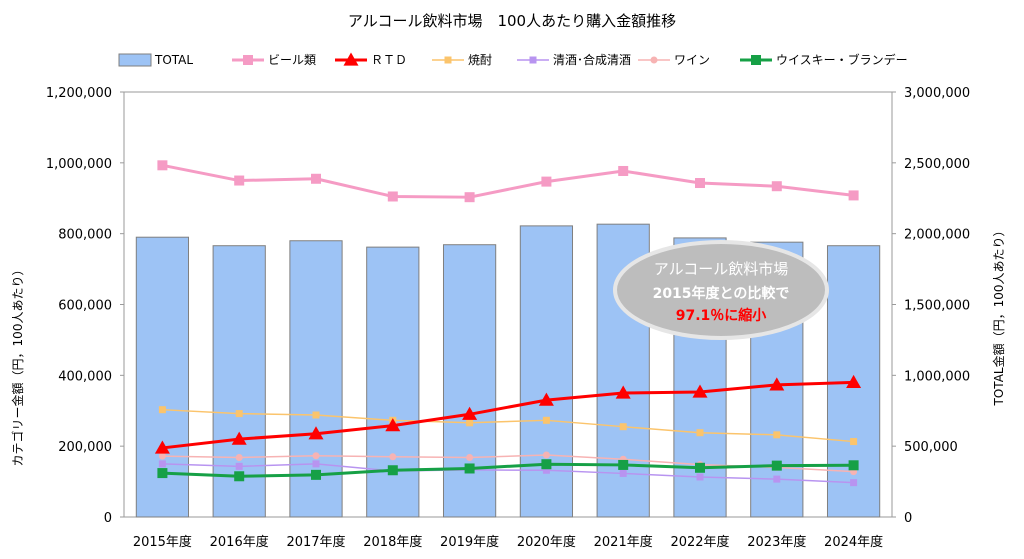 This screenshot has height=559, width=1024. I want to click on x-tick-label: 2020年度, so click(546, 542).